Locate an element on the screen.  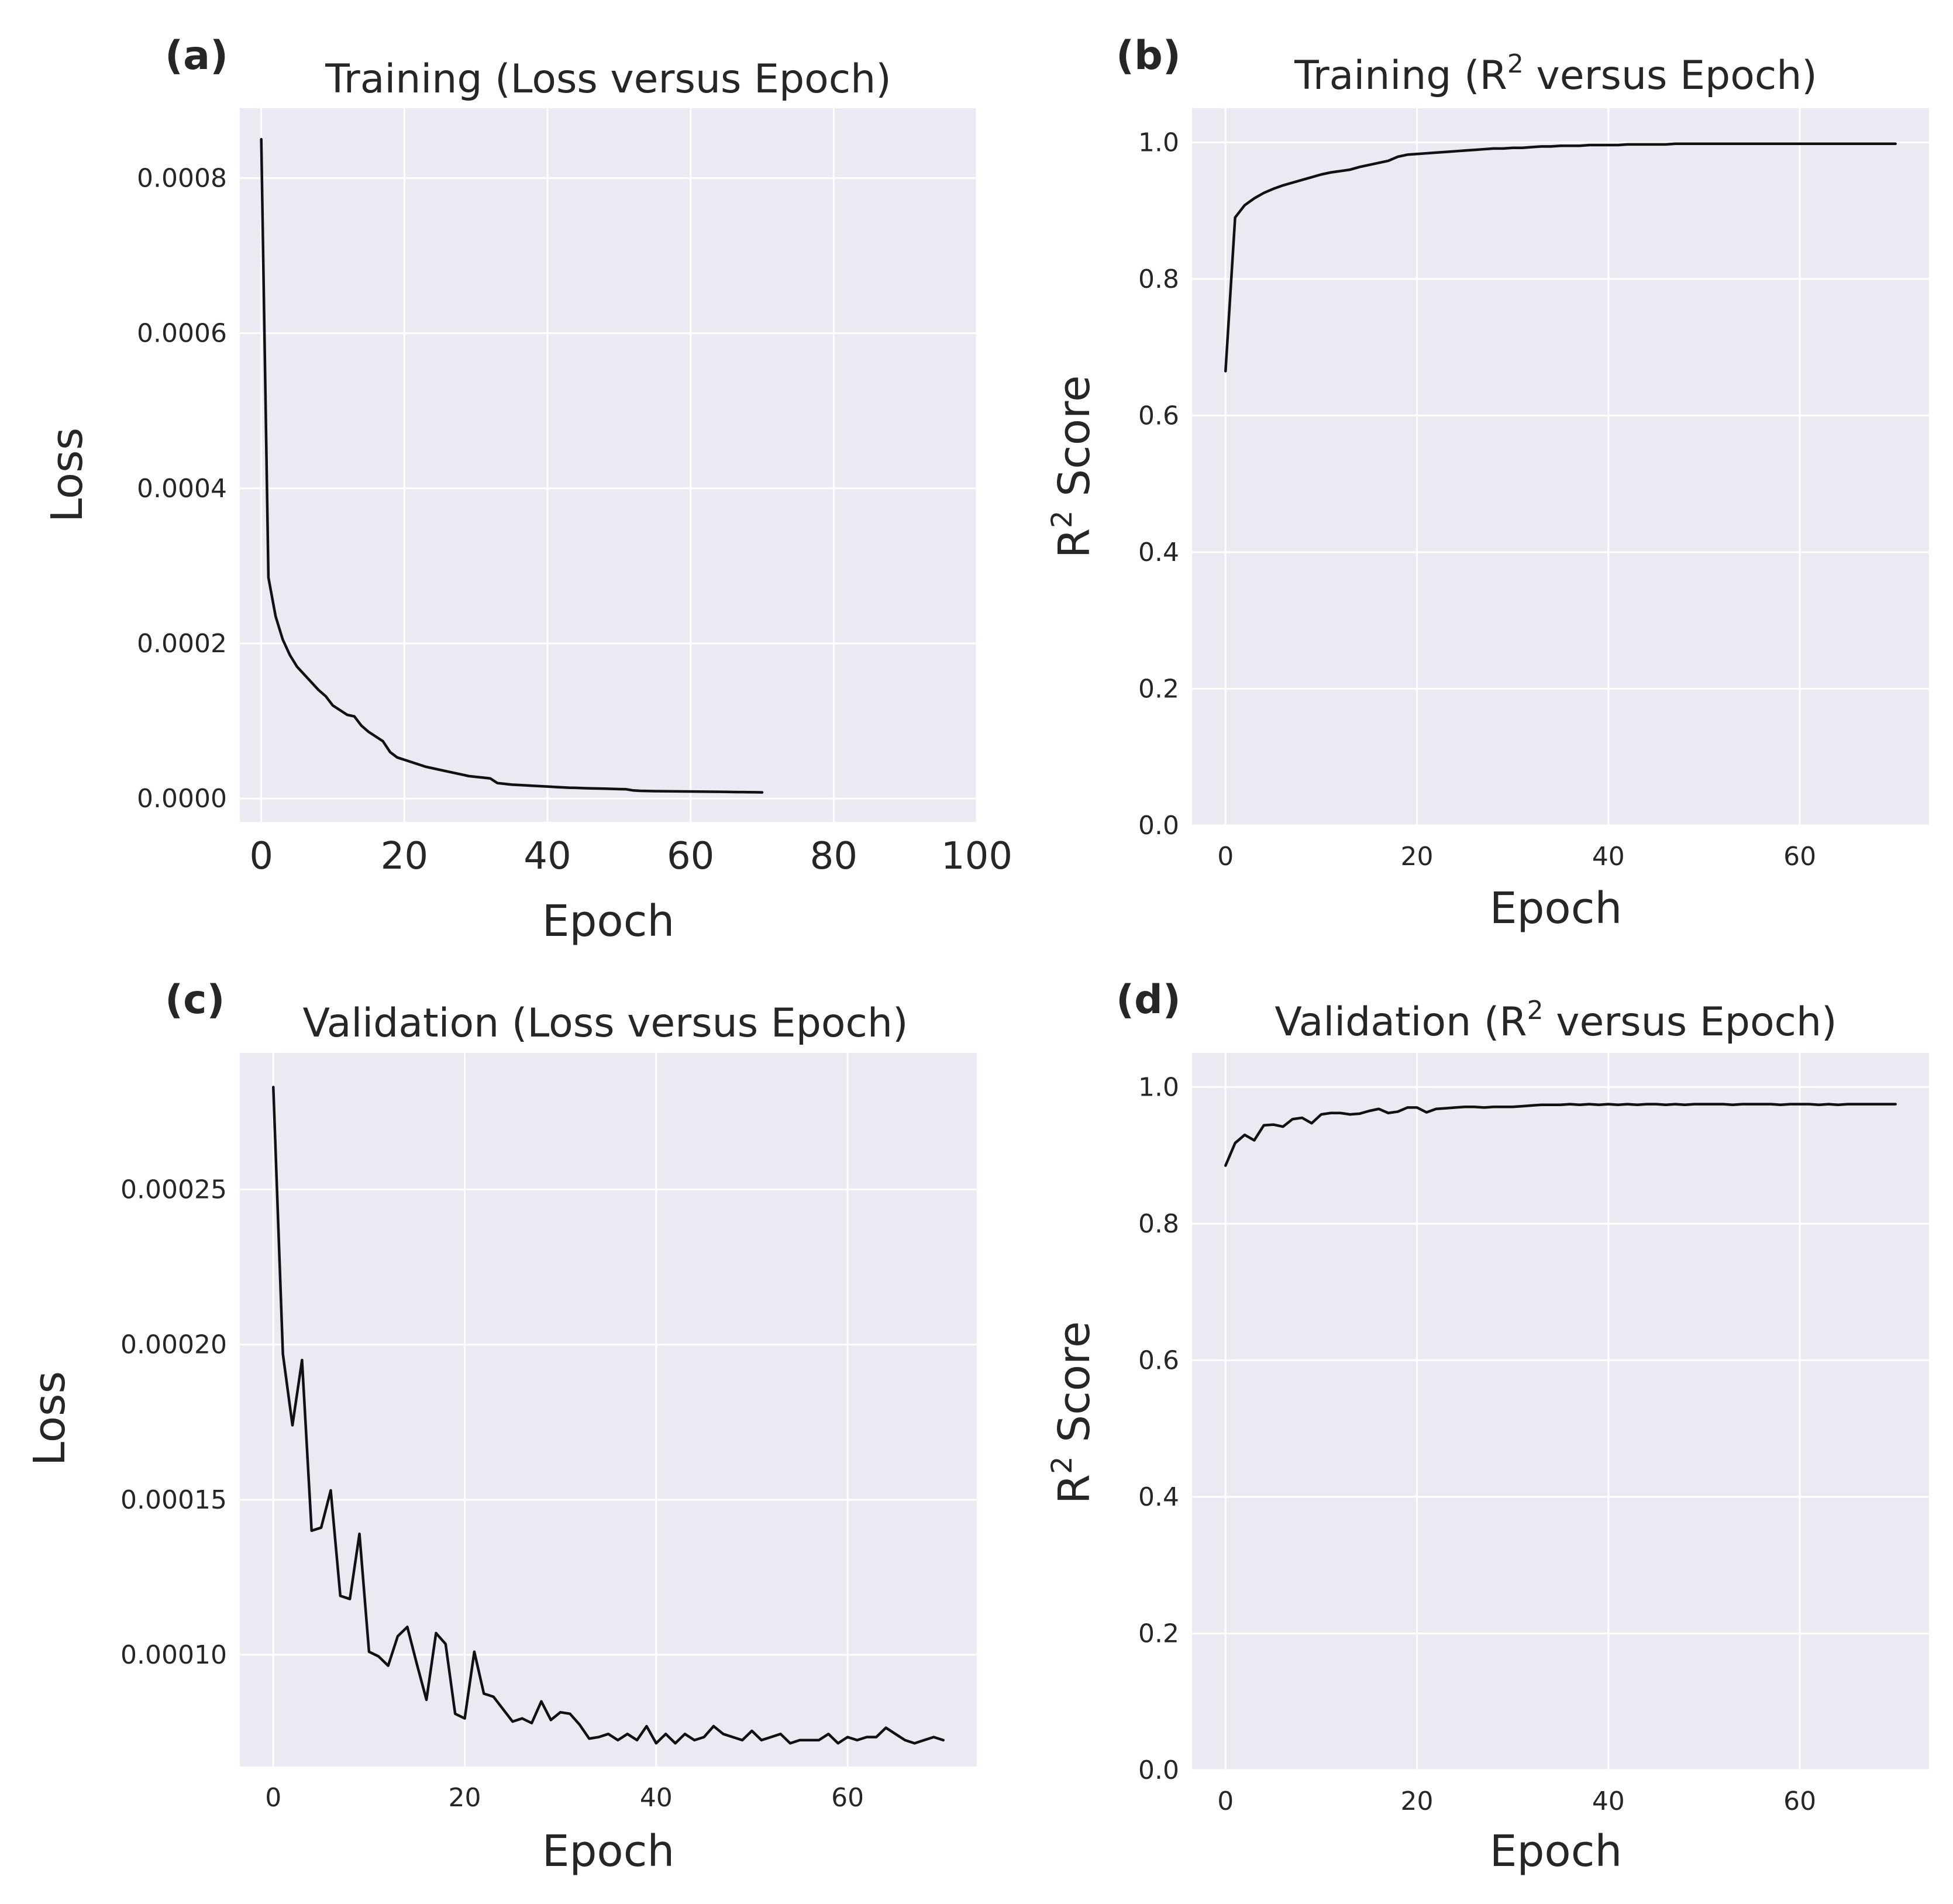
chart-title: Training (R2 versus Epoch) is located at coordinates (1555, 74).